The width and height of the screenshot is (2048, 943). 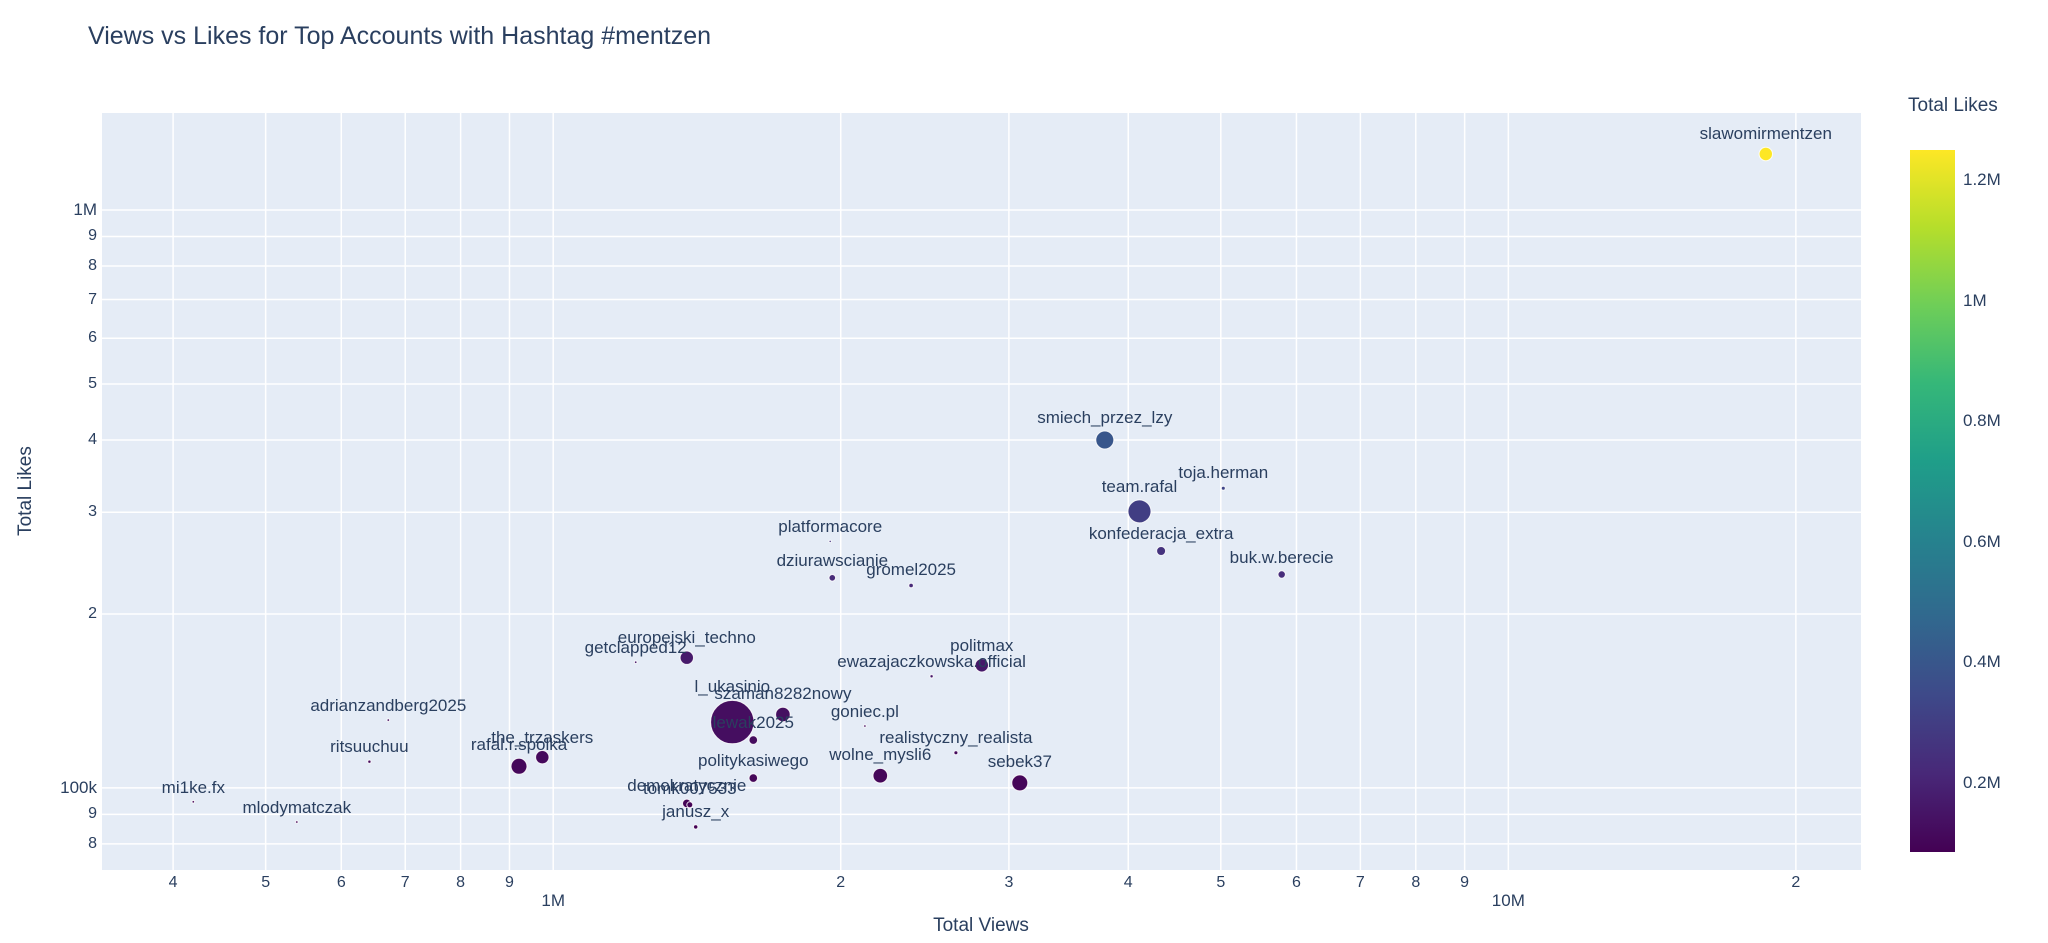 I want to click on point-l_ukasinio, so click(x=732, y=722).